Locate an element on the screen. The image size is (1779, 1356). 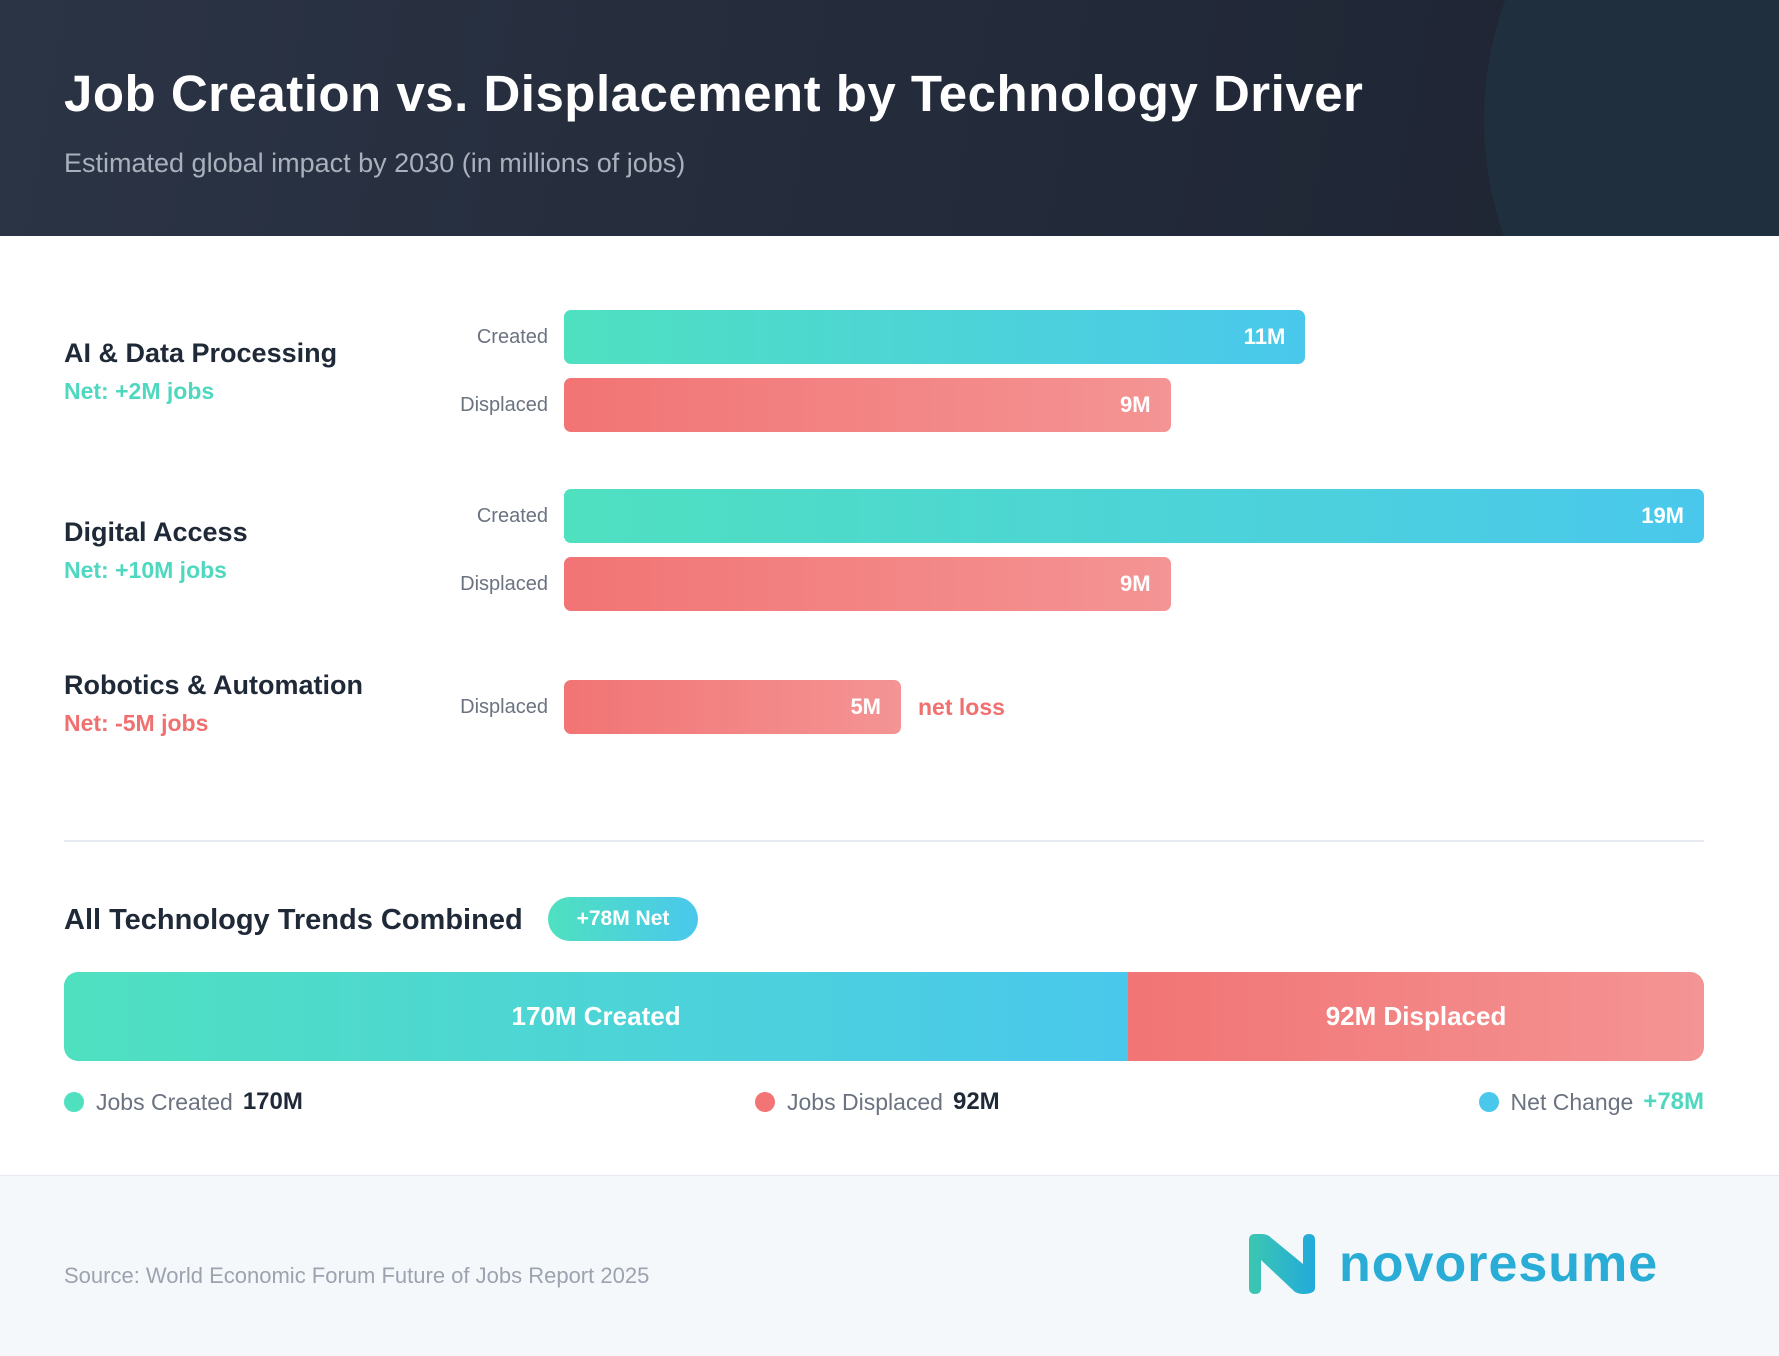
legend-value: 170M is located at coordinates (272, 1101).